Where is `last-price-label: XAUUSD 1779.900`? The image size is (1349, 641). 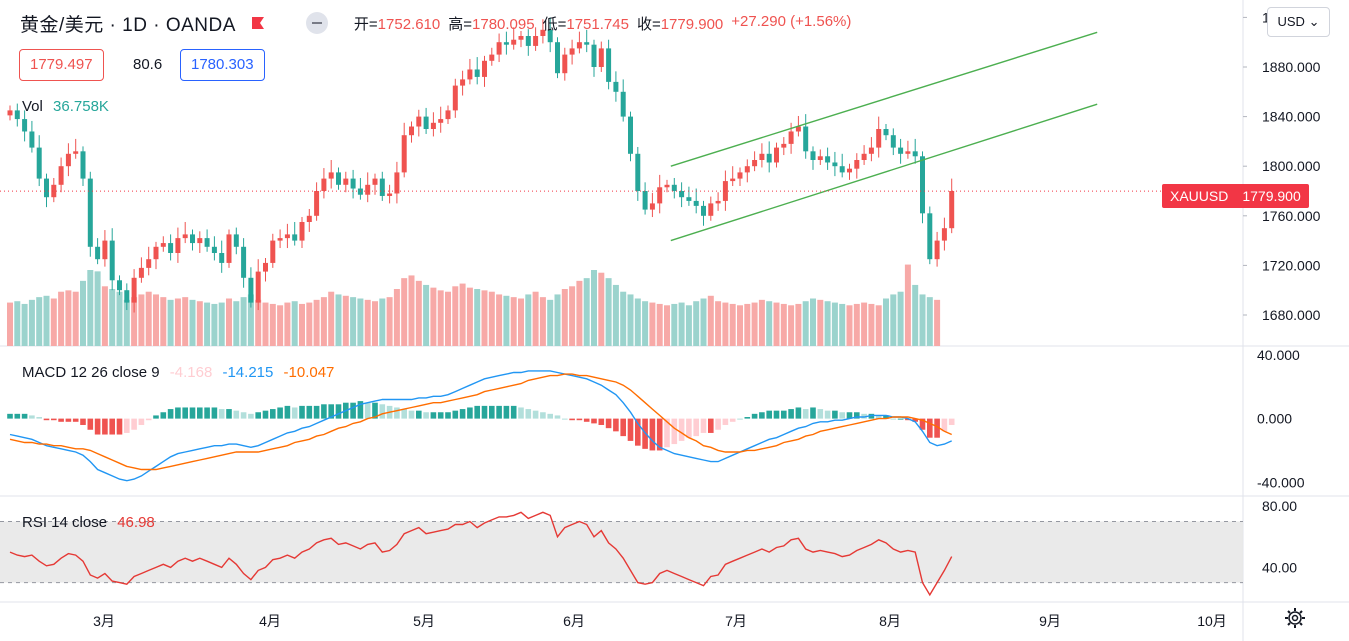 last-price-label: XAUUSD 1779.900 is located at coordinates (1235, 196).